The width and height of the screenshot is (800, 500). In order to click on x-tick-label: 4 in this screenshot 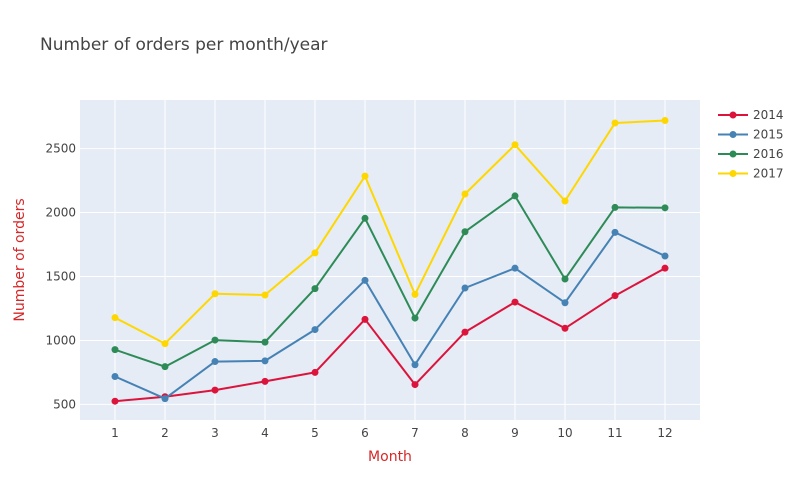, I will do `click(265, 433)`.